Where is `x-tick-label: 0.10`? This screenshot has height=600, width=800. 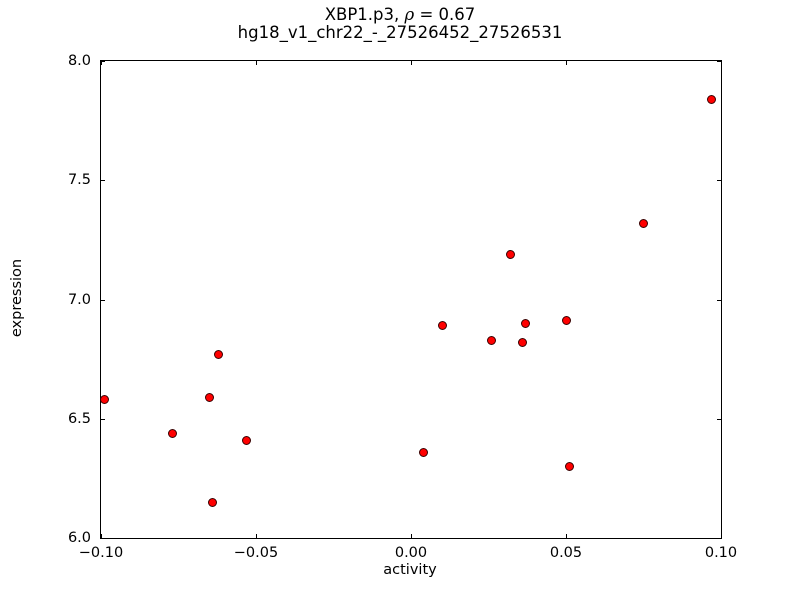 x-tick-label: 0.10 is located at coordinates (721, 553).